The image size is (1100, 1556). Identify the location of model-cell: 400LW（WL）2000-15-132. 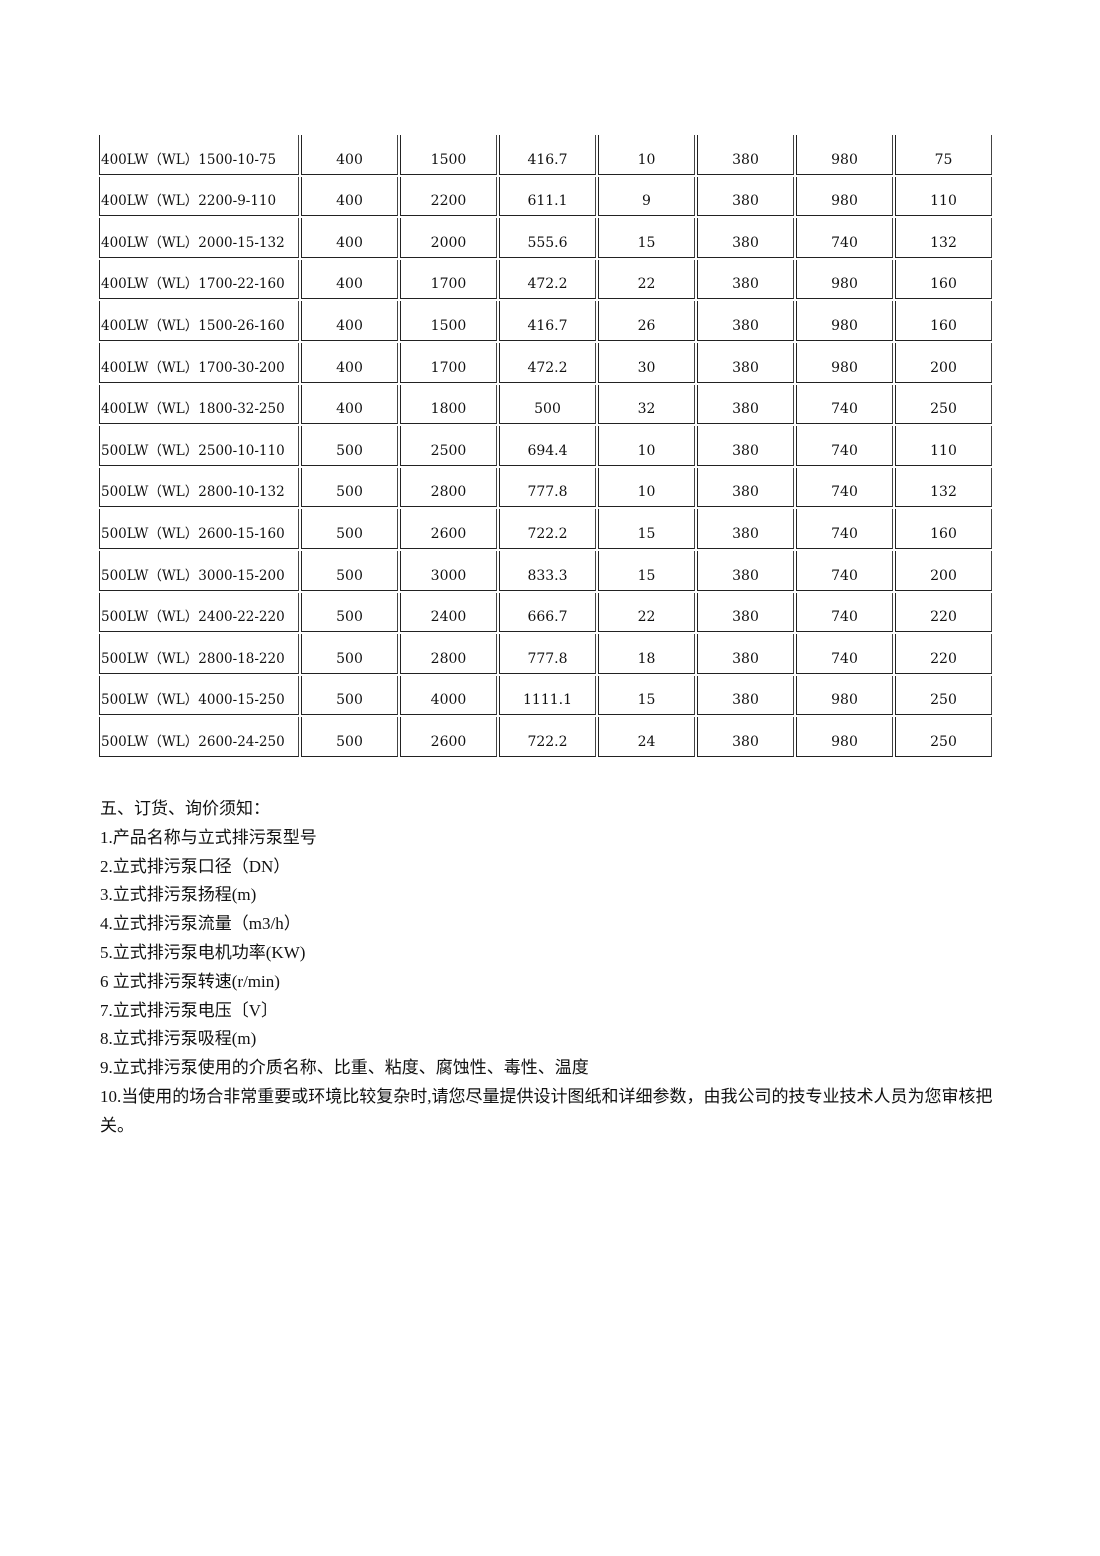
(199, 238).